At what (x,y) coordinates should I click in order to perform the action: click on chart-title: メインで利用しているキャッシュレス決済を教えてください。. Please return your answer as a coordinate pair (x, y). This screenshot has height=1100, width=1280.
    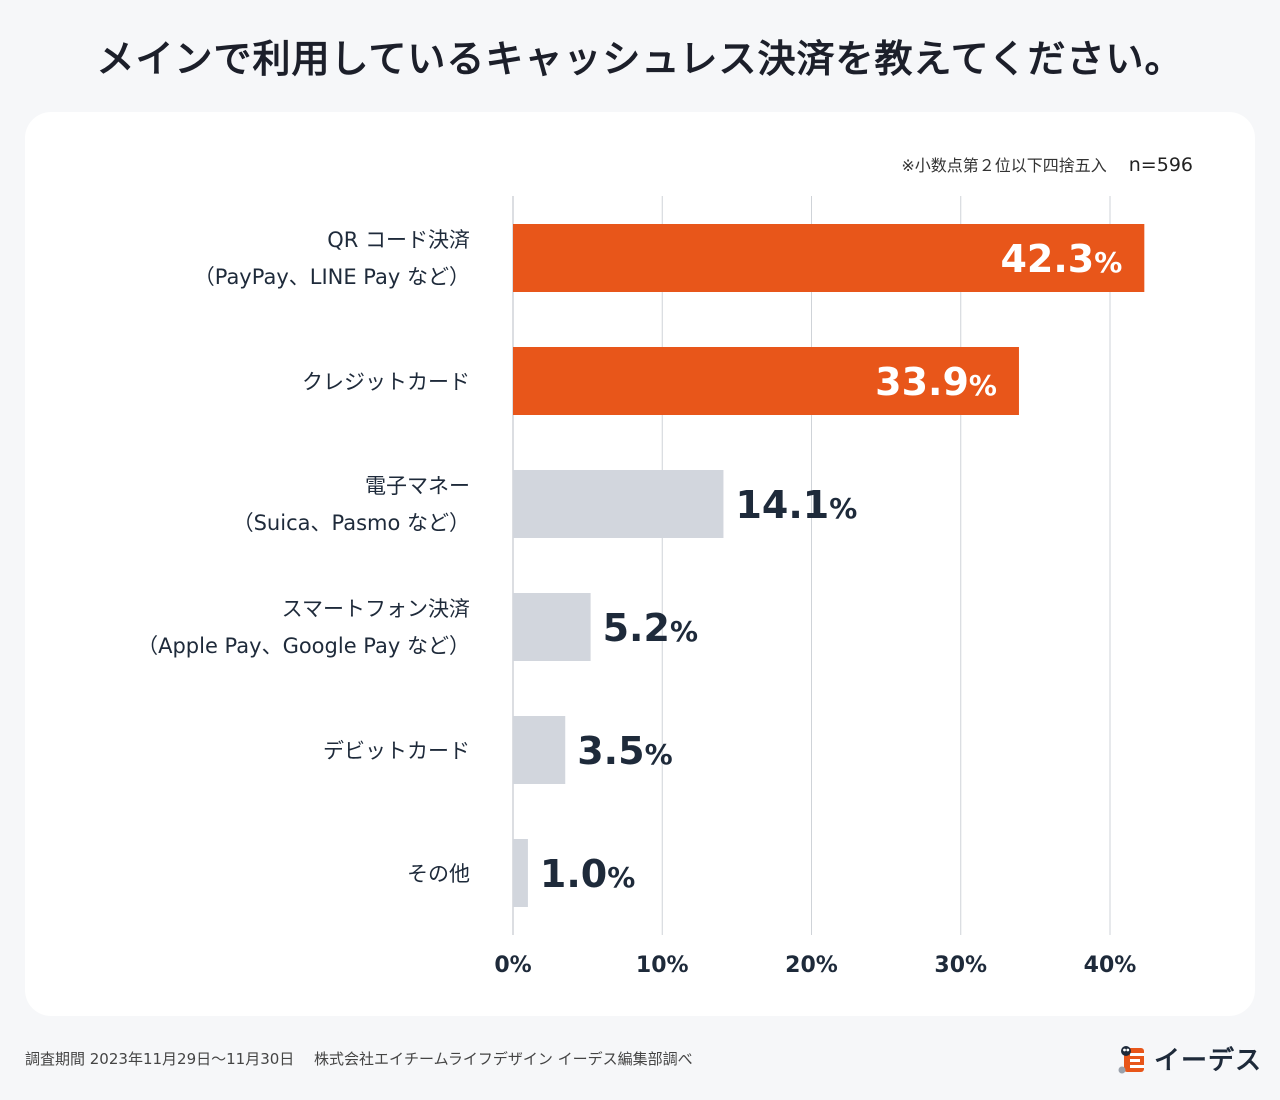
    Looking at the image, I should click on (640, 59).